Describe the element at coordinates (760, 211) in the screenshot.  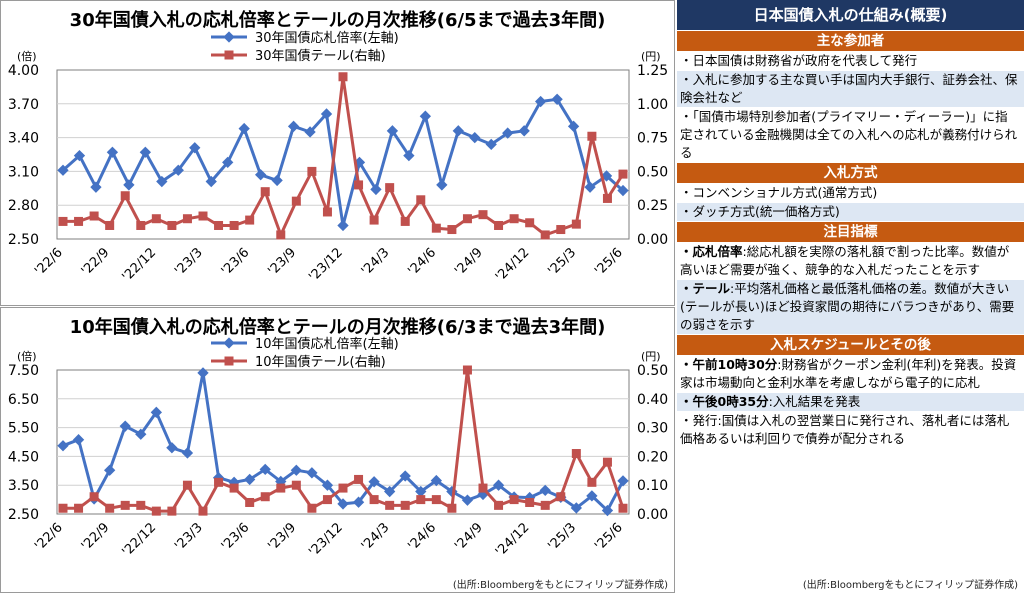
I see `info-item-text: ・ダッチ方式(統一価格方式)` at that location.